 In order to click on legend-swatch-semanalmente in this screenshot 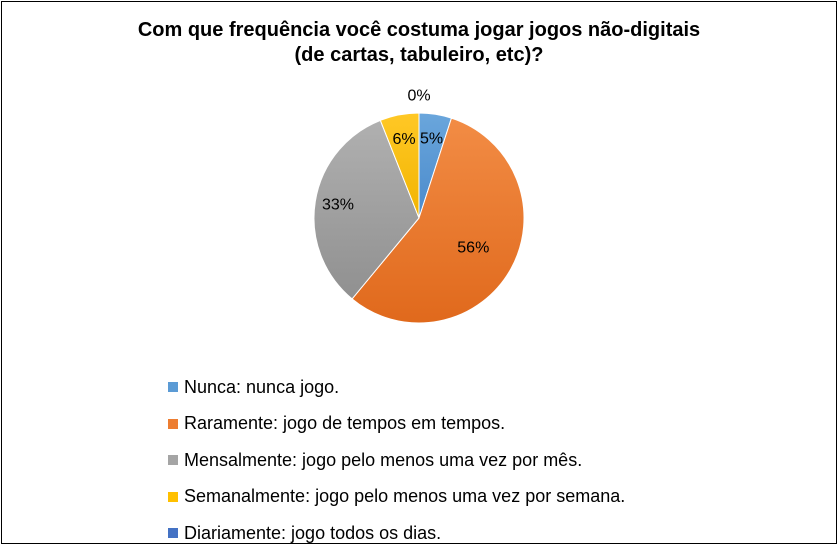, I will do `click(173, 497)`.